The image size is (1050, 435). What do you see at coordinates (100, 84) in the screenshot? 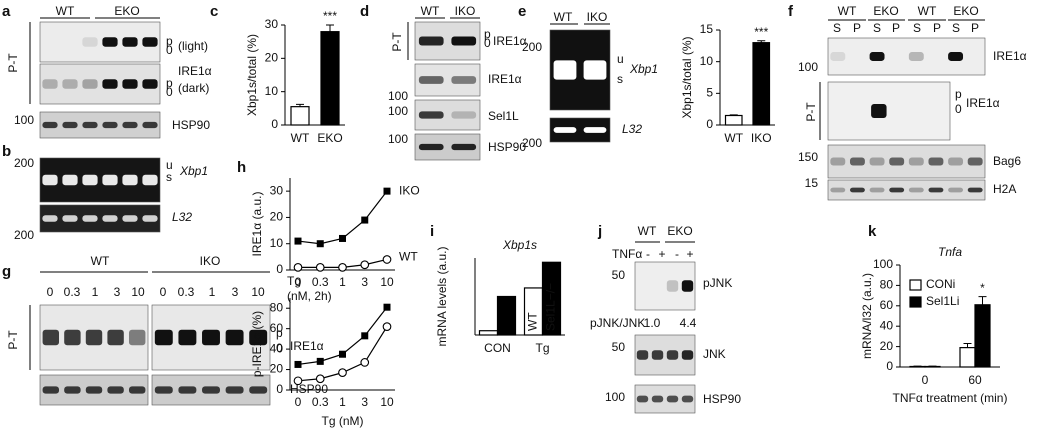
I see `blot` at bounding box center [100, 84].